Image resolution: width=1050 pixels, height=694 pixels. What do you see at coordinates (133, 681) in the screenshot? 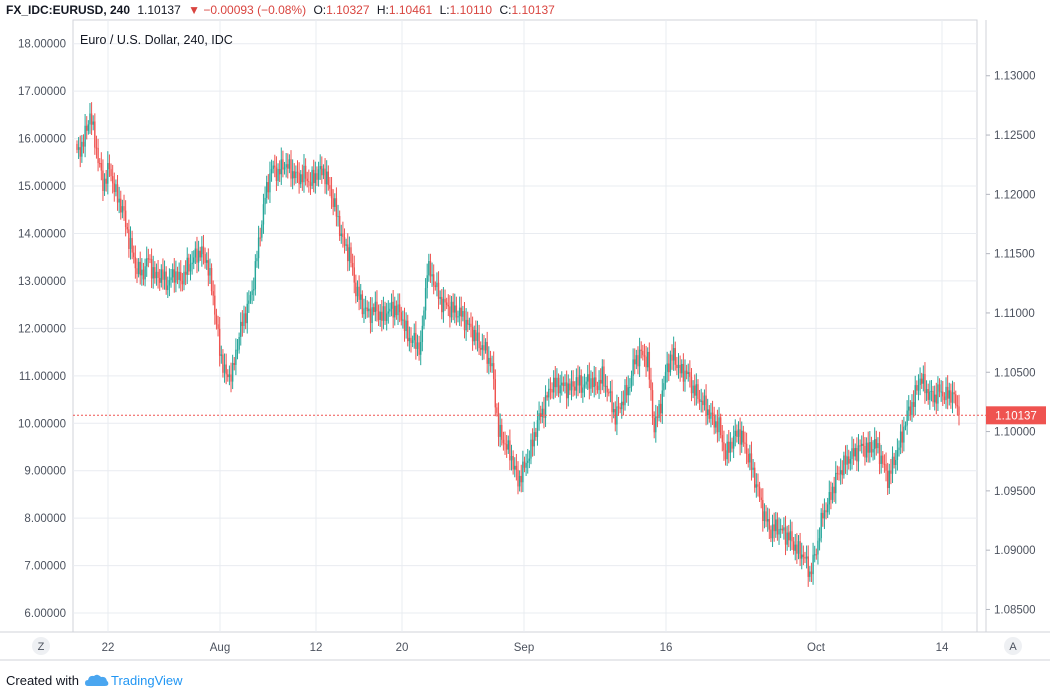
I see `tradingview-logo: TradingView` at bounding box center [133, 681].